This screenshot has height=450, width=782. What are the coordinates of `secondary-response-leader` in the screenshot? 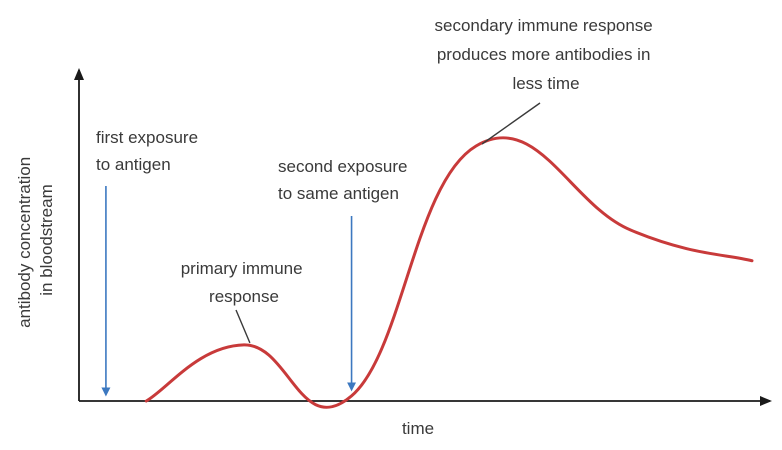 It's located at (511, 123).